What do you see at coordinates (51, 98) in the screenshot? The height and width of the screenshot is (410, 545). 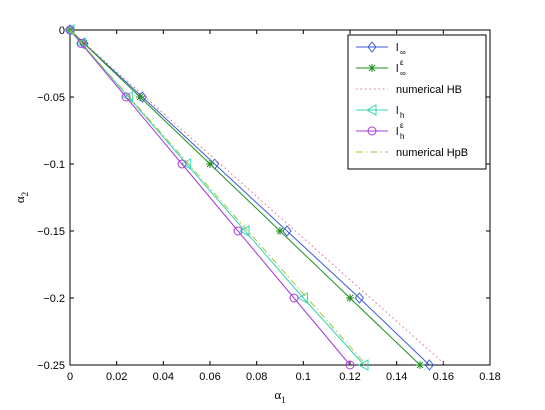 I see `y-tick-label: −0.05` at bounding box center [51, 98].